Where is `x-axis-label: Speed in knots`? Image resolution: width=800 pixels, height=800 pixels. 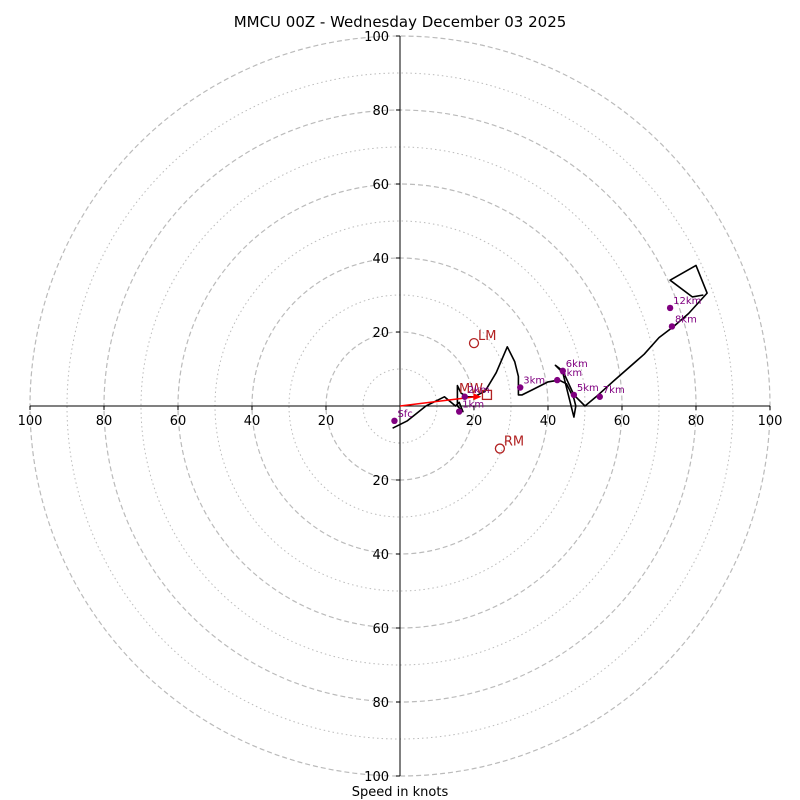 x-axis-label: Speed in knots is located at coordinates (400, 792).